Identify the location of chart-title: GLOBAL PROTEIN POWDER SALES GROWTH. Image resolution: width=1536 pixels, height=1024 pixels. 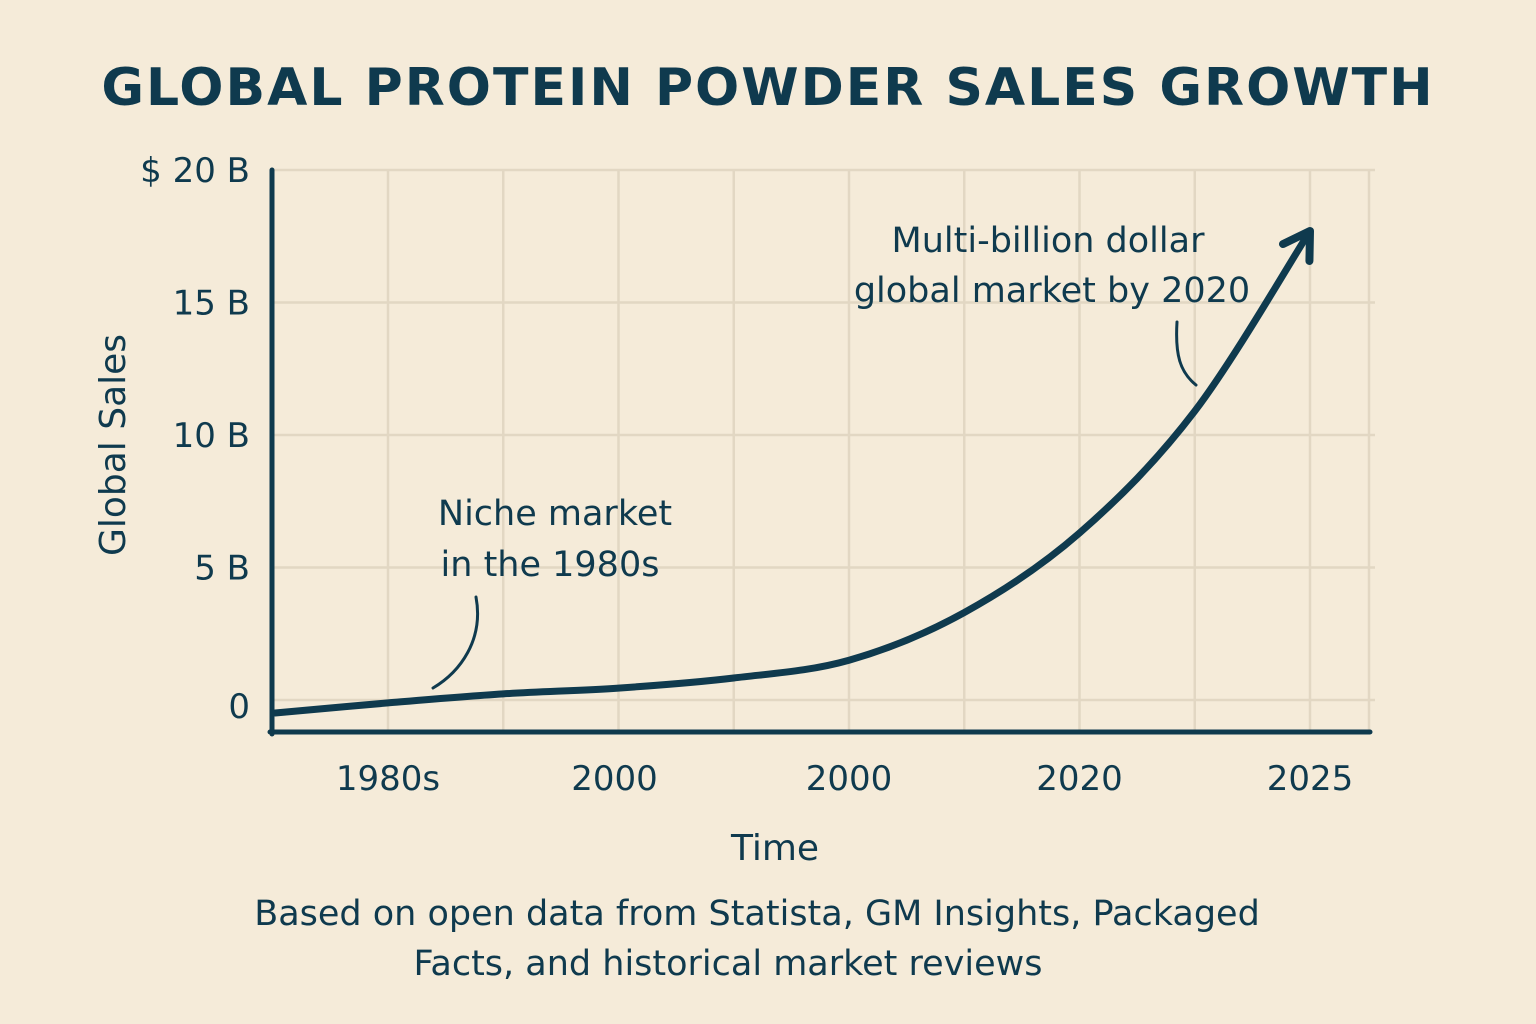
(767, 88).